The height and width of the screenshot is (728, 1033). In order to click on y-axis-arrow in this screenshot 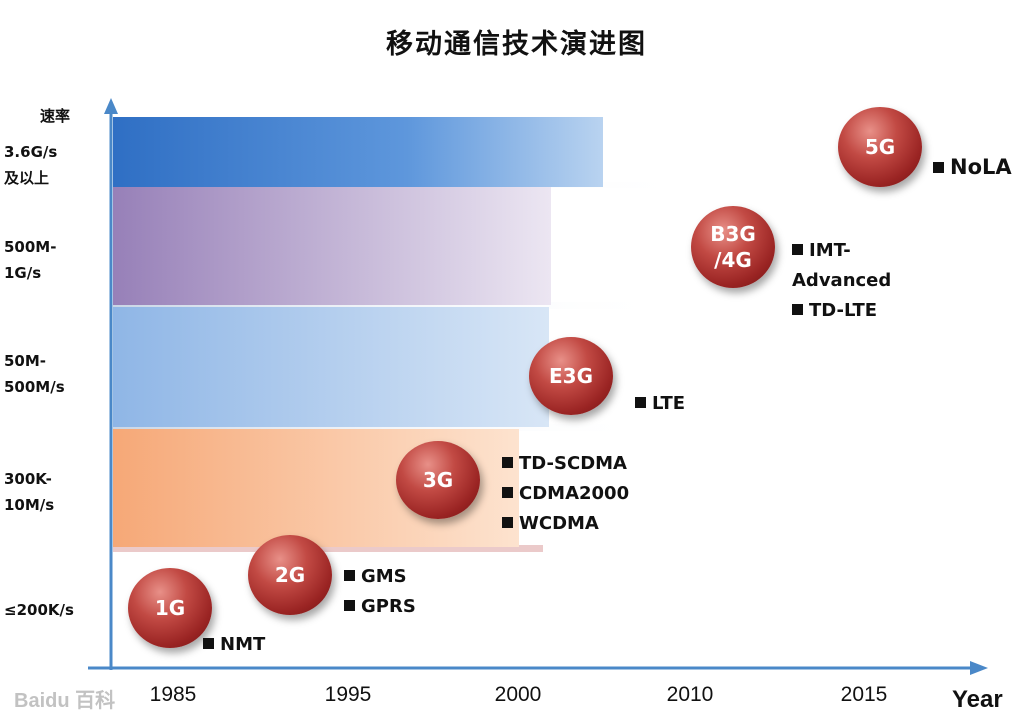, I will do `click(111, 106)`.